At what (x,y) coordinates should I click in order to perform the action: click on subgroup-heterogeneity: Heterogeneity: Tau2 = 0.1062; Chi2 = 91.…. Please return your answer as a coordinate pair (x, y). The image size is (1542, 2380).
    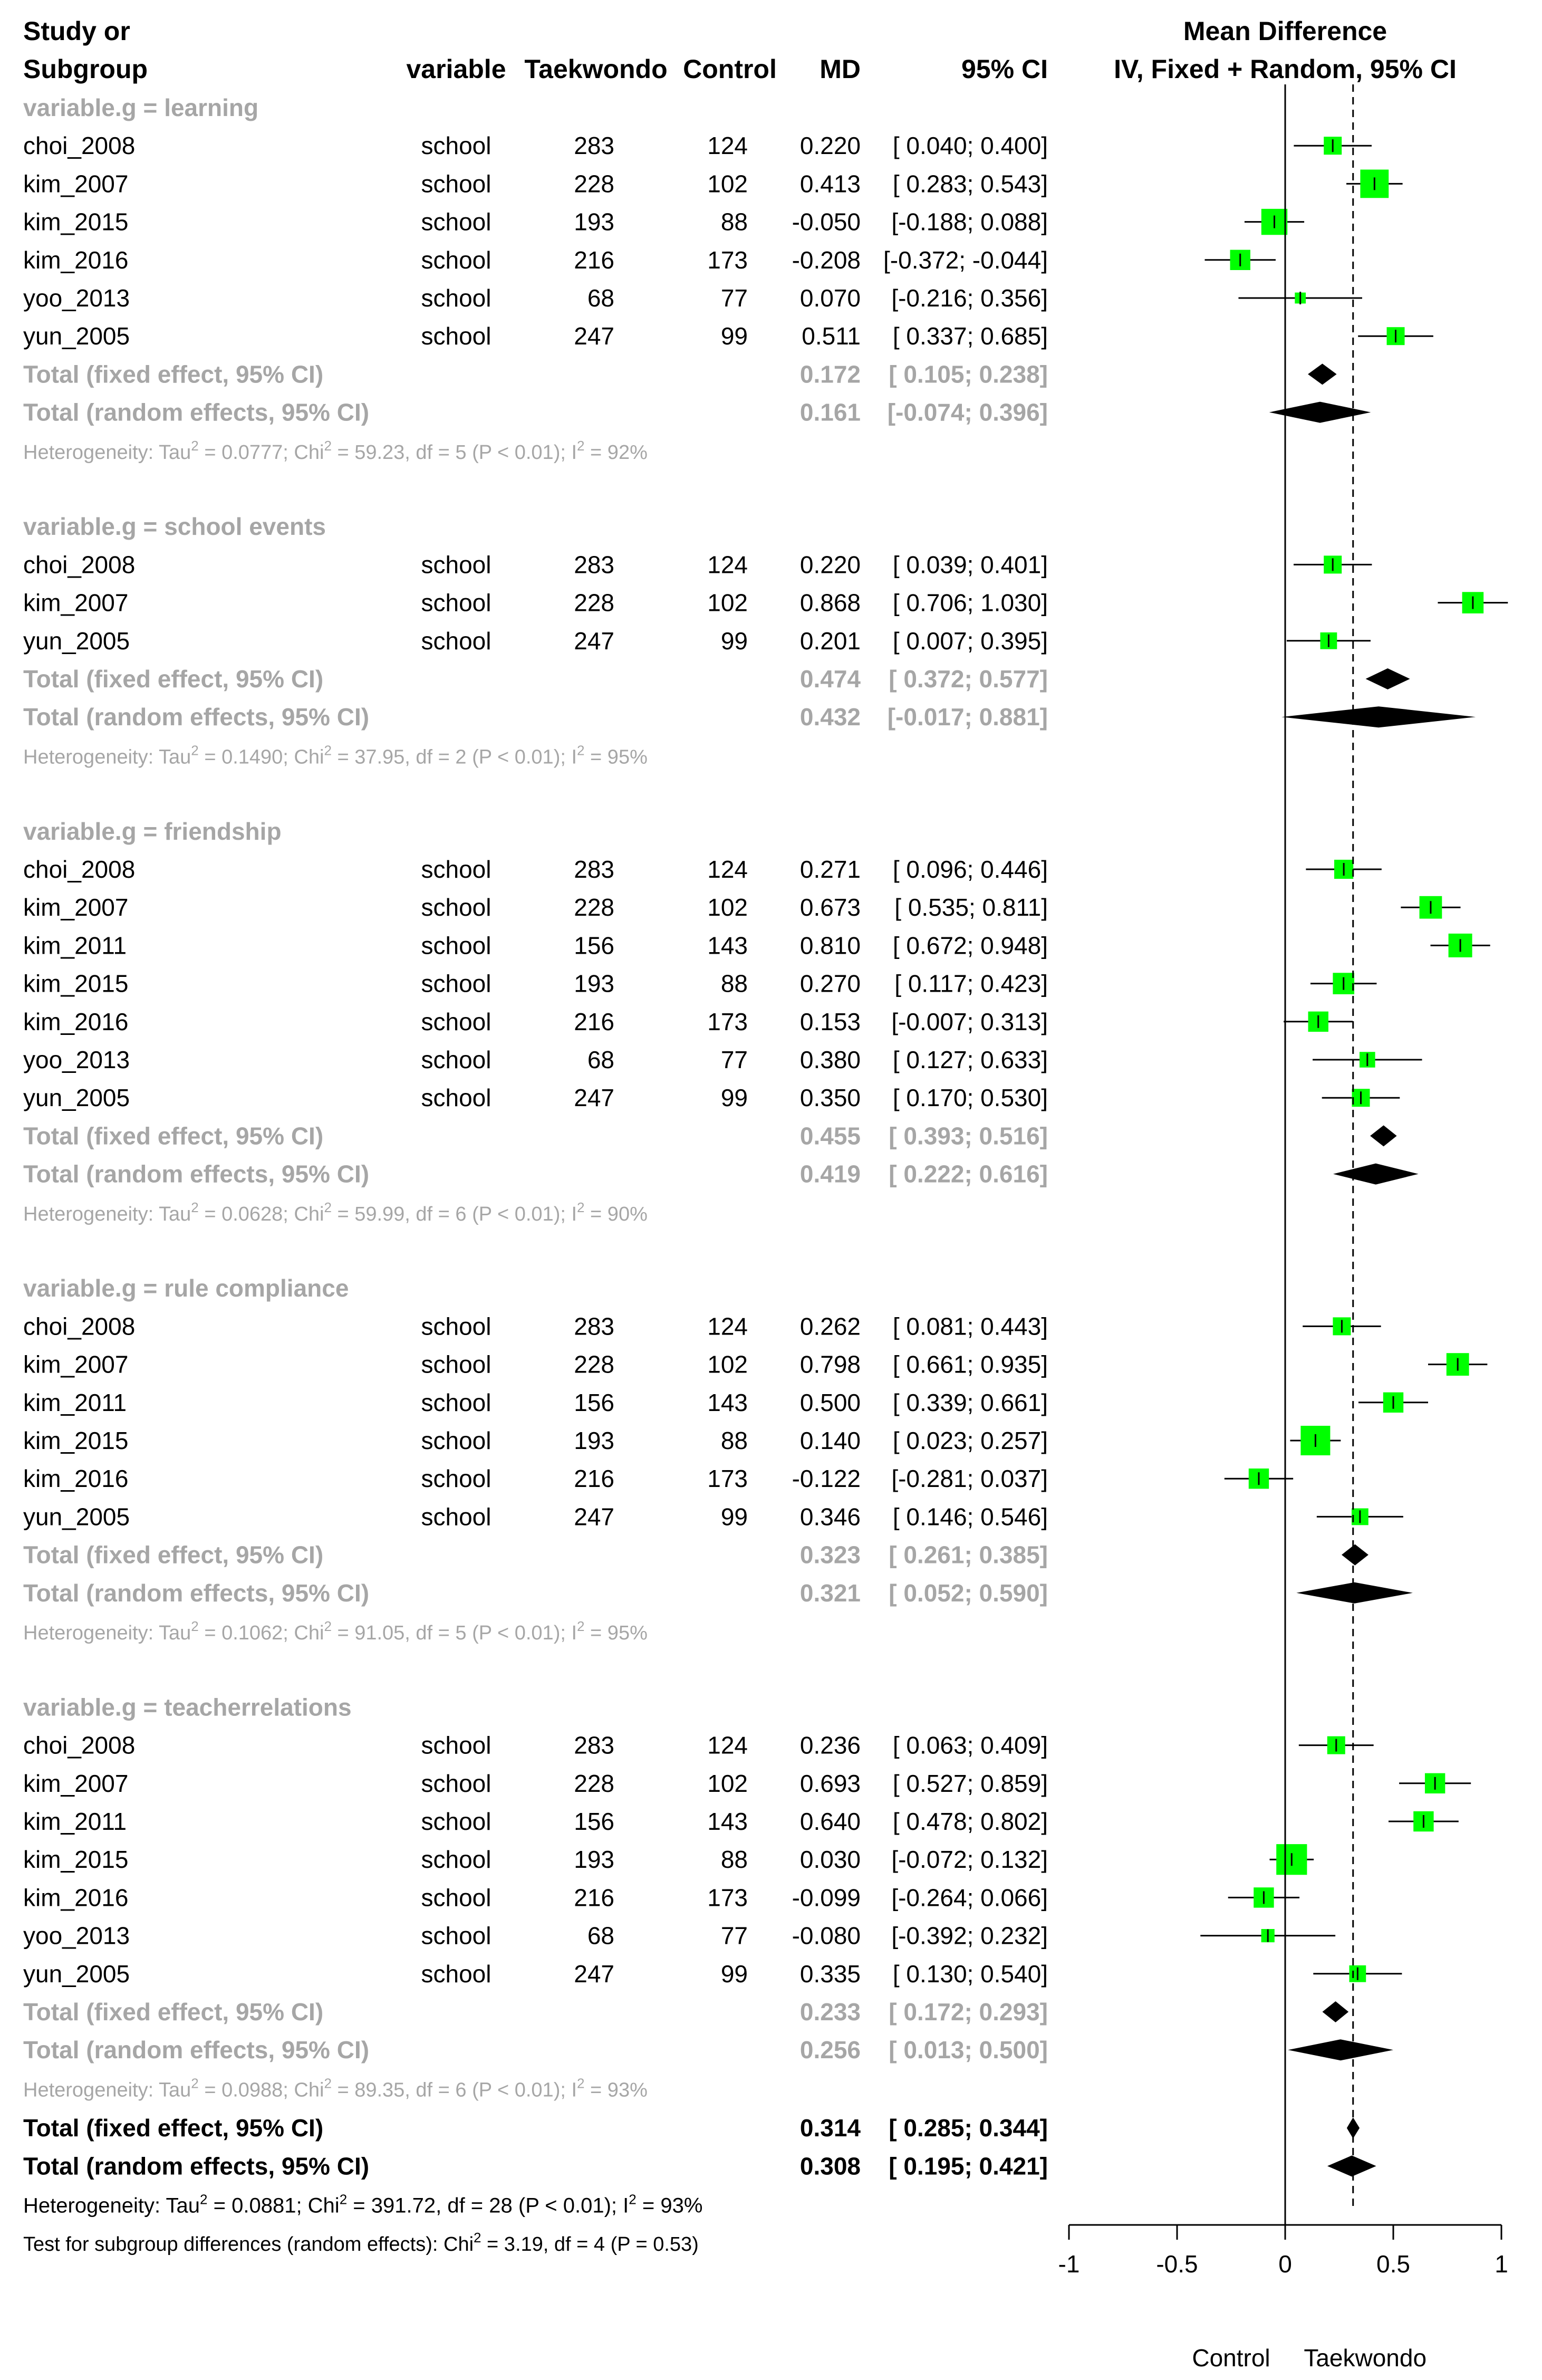
    Looking at the image, I should click on (335, 1631).